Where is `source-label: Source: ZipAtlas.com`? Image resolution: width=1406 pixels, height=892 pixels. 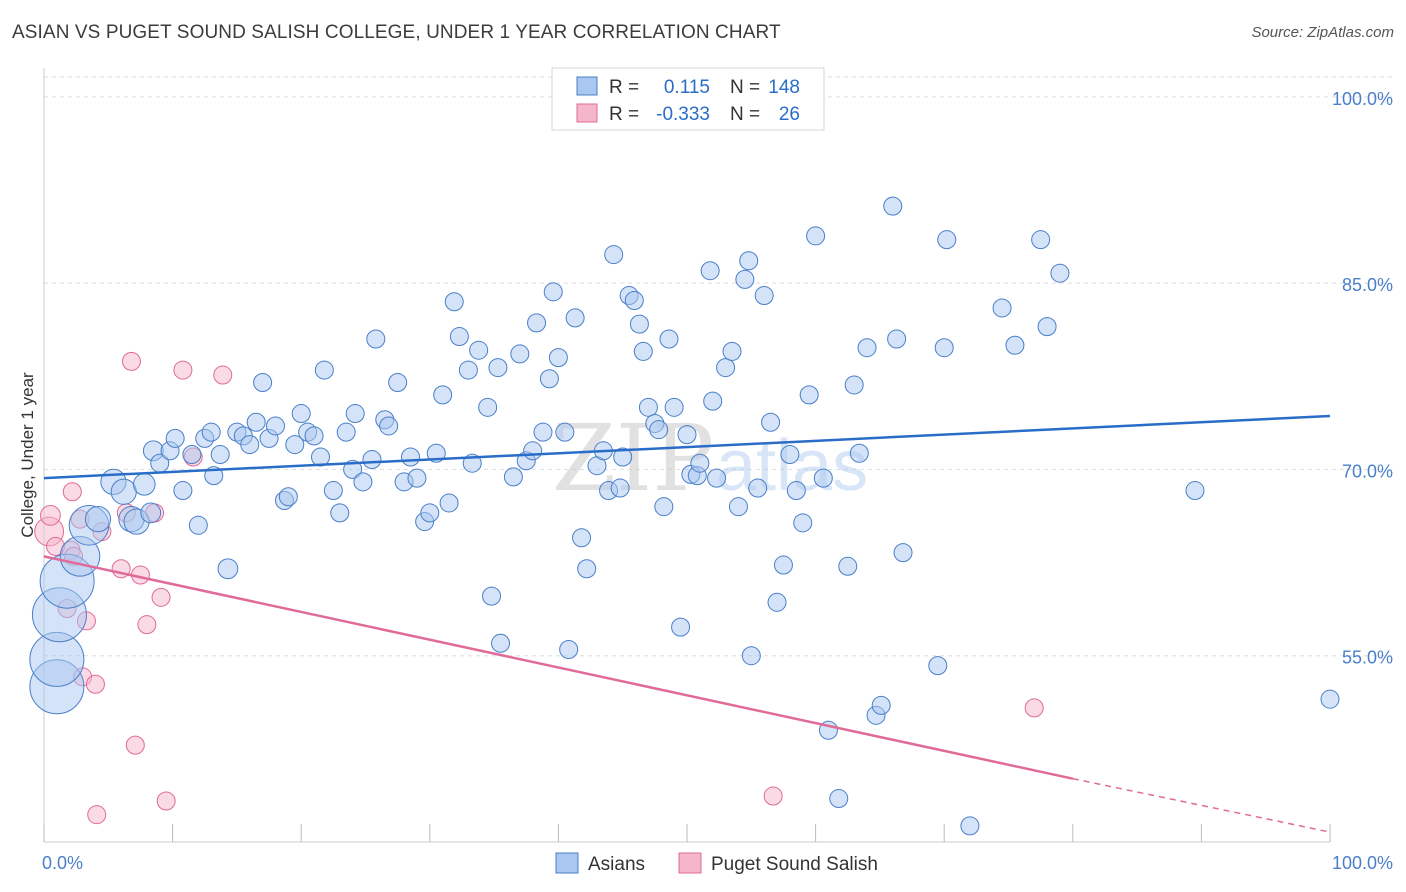 source-label: Source: ZipAtlas.com is located at coordinates (1322, 32).